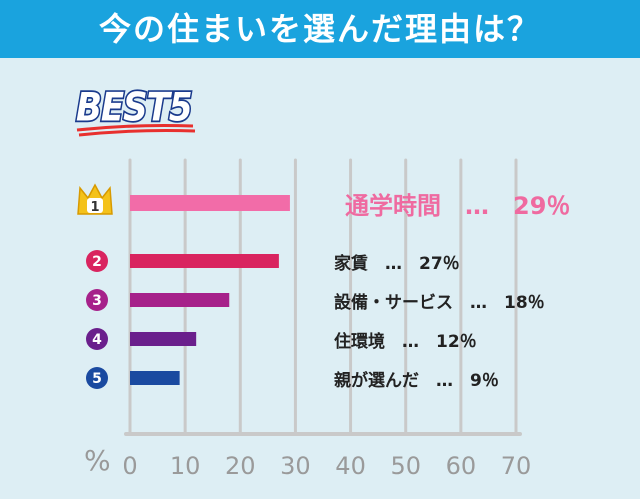  I want to click on bar-label: 家賃 … 27％, so click(397, 264).